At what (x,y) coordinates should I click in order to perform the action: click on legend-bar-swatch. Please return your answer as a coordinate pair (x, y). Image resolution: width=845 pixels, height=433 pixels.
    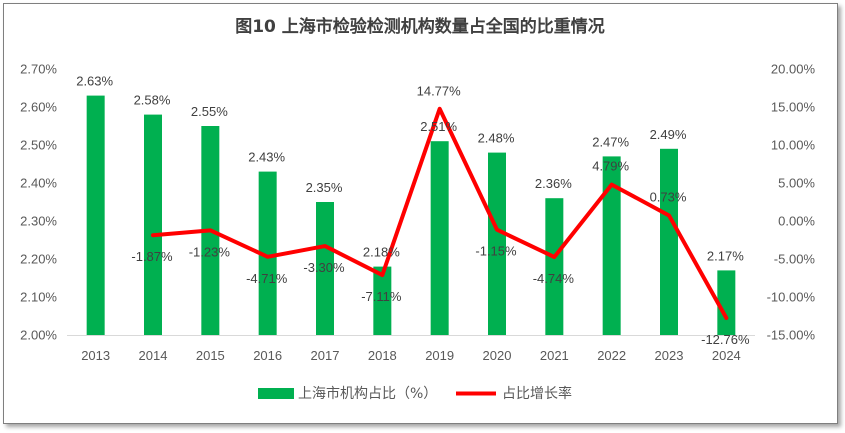
    Looking at the image, I should click on (276, 393).